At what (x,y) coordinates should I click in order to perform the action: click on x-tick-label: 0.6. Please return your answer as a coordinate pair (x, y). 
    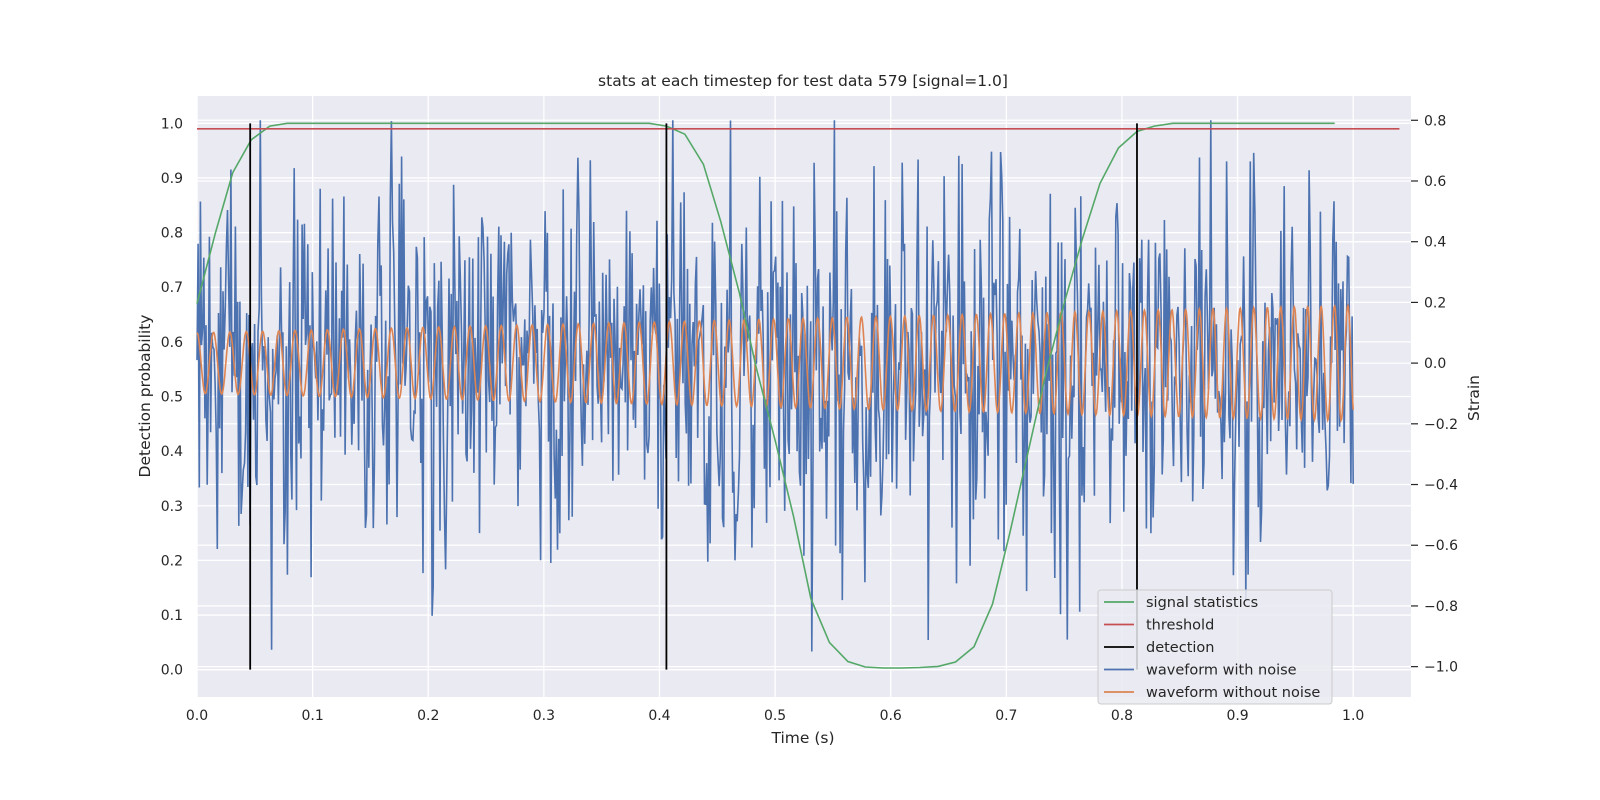
    Looking at the image, I should click on (891, 716).